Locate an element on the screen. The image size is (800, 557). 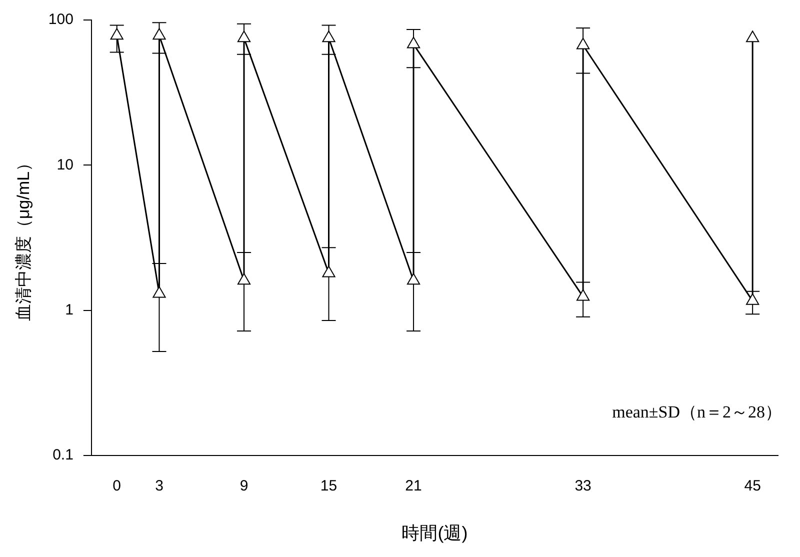
y-tick-label: 1 is located at coordinates (69, 309).